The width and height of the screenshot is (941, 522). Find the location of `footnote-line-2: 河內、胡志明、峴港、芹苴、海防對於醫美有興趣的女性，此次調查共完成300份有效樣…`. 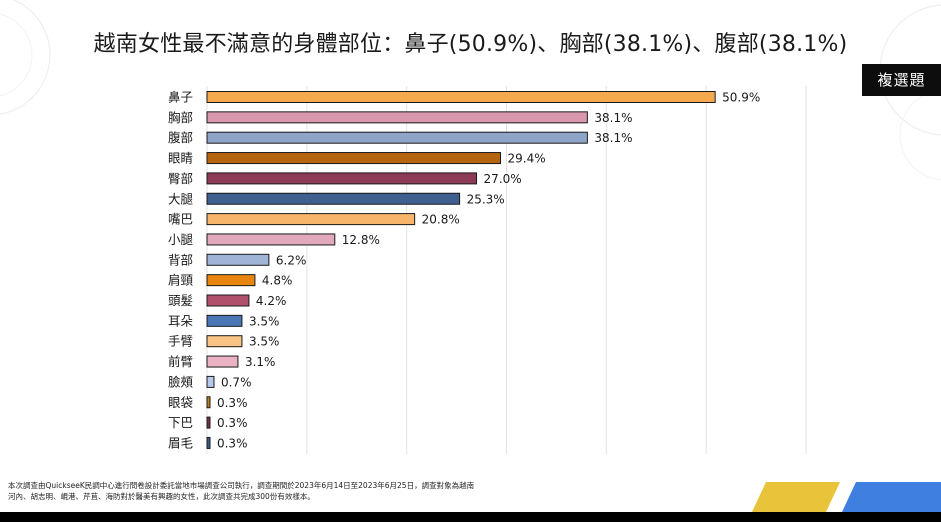

footnote-line-2: 河內、胡志明、峴港、芹苴、海防對於醫美有興趣的女性，此次調查共完成300份有效樣… is located at coordinates (161, 496).